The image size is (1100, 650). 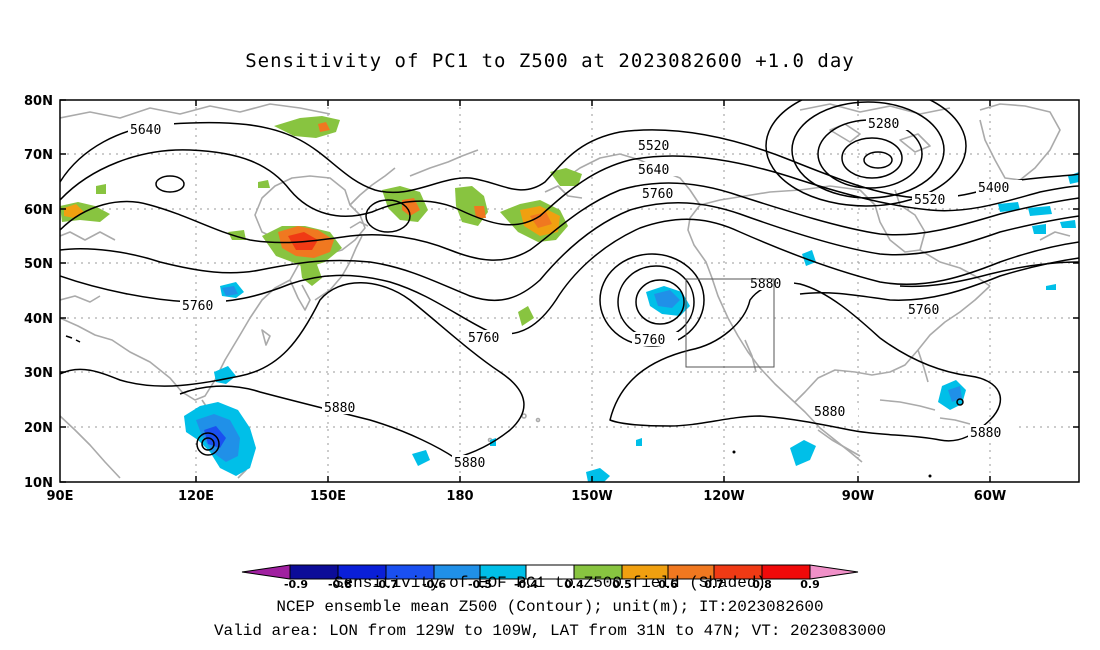 What do you see at coordinates (668, 584) in the screenshot?
I see `colorbar-tick: 0.6` at bounding box center [668, 584].